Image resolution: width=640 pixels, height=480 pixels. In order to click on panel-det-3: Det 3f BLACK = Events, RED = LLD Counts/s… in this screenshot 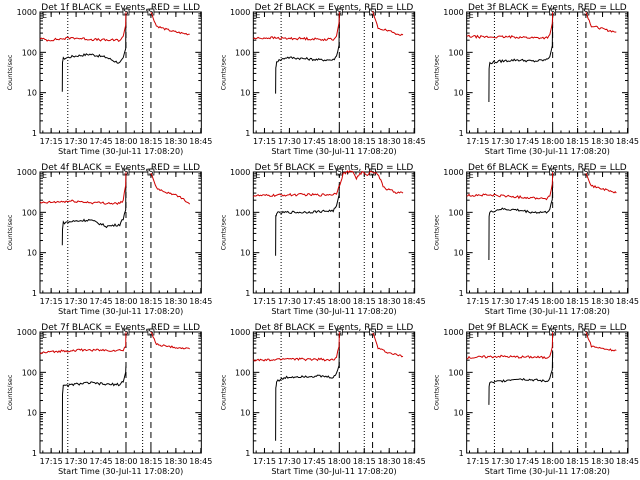, I will do `click(536, 79)`.